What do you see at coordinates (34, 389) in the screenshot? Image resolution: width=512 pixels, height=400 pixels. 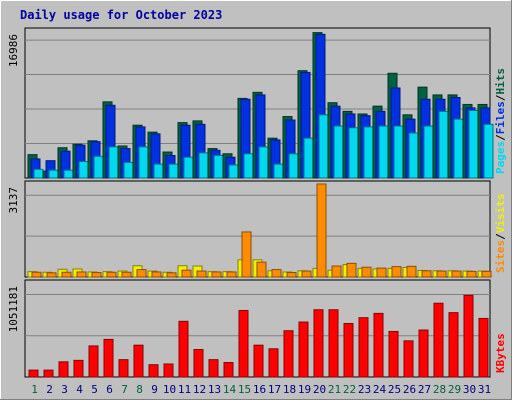 I see `x-tick-label: 1` at bounding box center [34, 389].